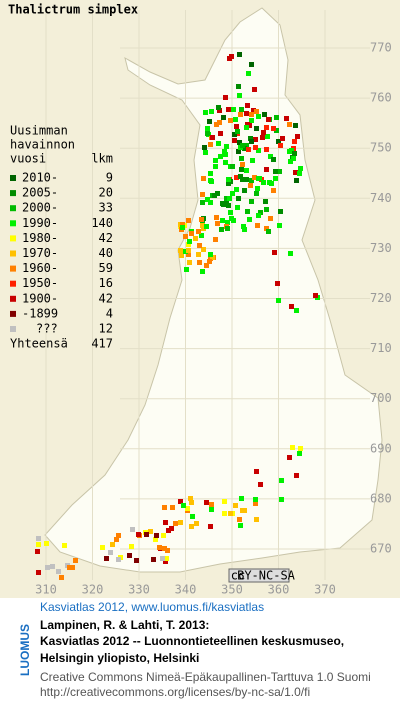 The height and width of the screenshot is (702, 400). What do you see at coordinates (381, 498) in the screenshot?
I see `y-coordinate-label: 680` at bounding box center [381, 498].